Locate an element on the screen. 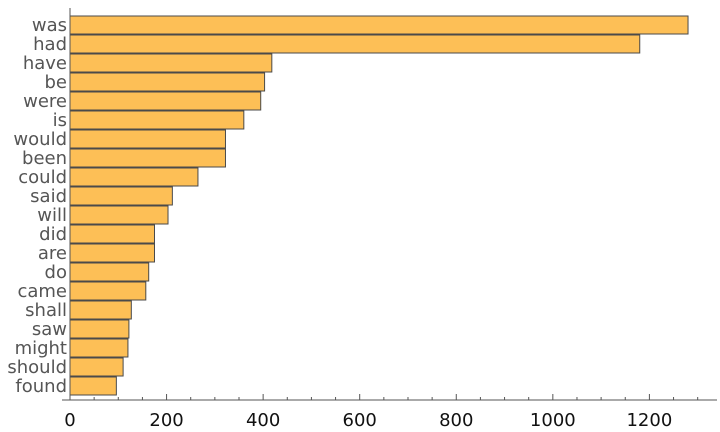  category-label-been: been is located at coordinates (44, 158).